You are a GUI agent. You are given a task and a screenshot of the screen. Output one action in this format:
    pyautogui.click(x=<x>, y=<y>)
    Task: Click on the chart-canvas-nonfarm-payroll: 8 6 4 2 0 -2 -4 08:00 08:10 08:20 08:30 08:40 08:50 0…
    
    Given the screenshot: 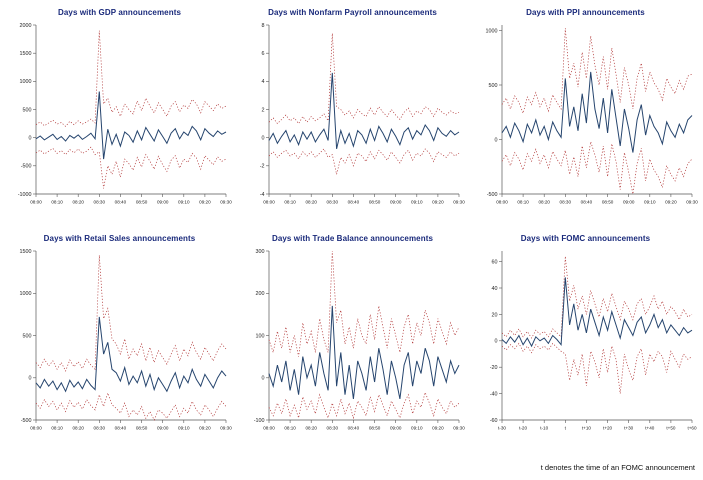 What is the action you would take?
    pyautogui.click(x=362, y=114)
    